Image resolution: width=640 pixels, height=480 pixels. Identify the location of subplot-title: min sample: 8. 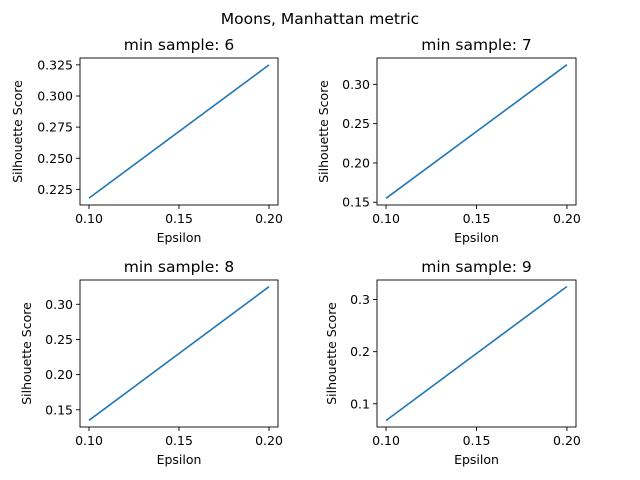
(179, 267).